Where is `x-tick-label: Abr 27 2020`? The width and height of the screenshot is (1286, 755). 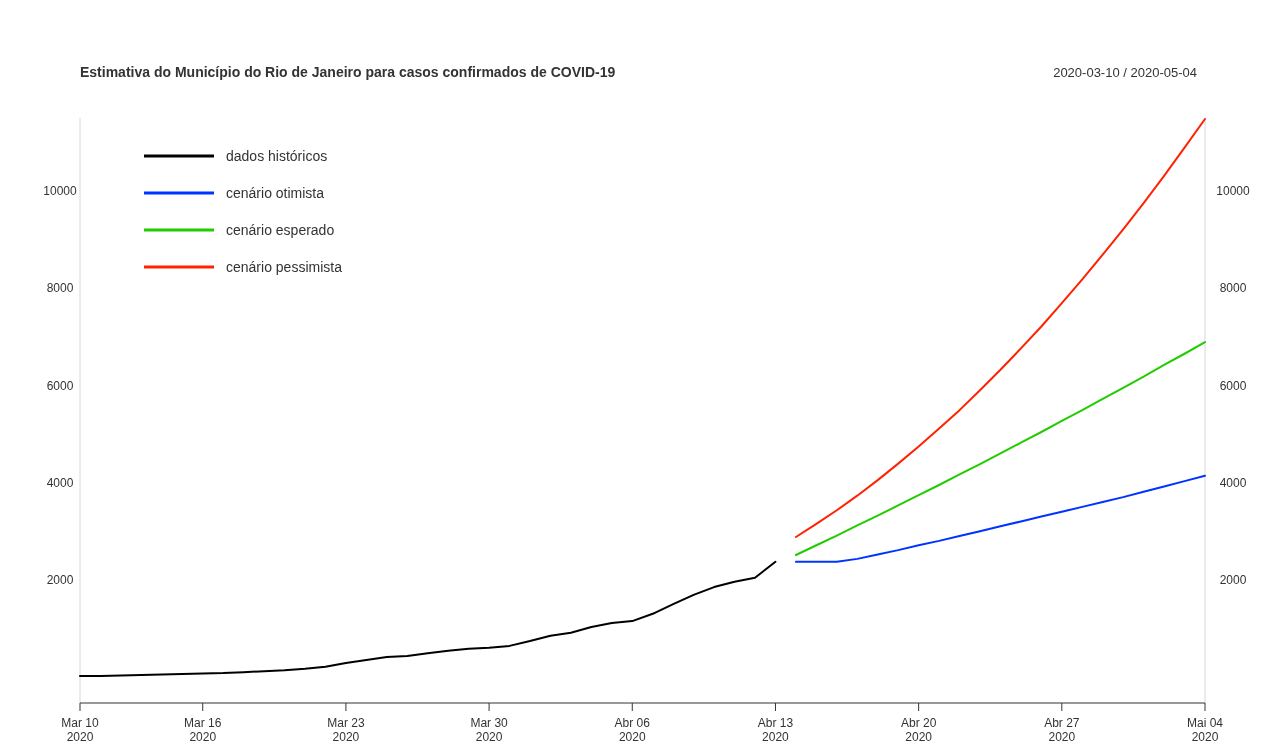 x-tick-label: Abr 27 2020 is located at coordinates (1062, 730).